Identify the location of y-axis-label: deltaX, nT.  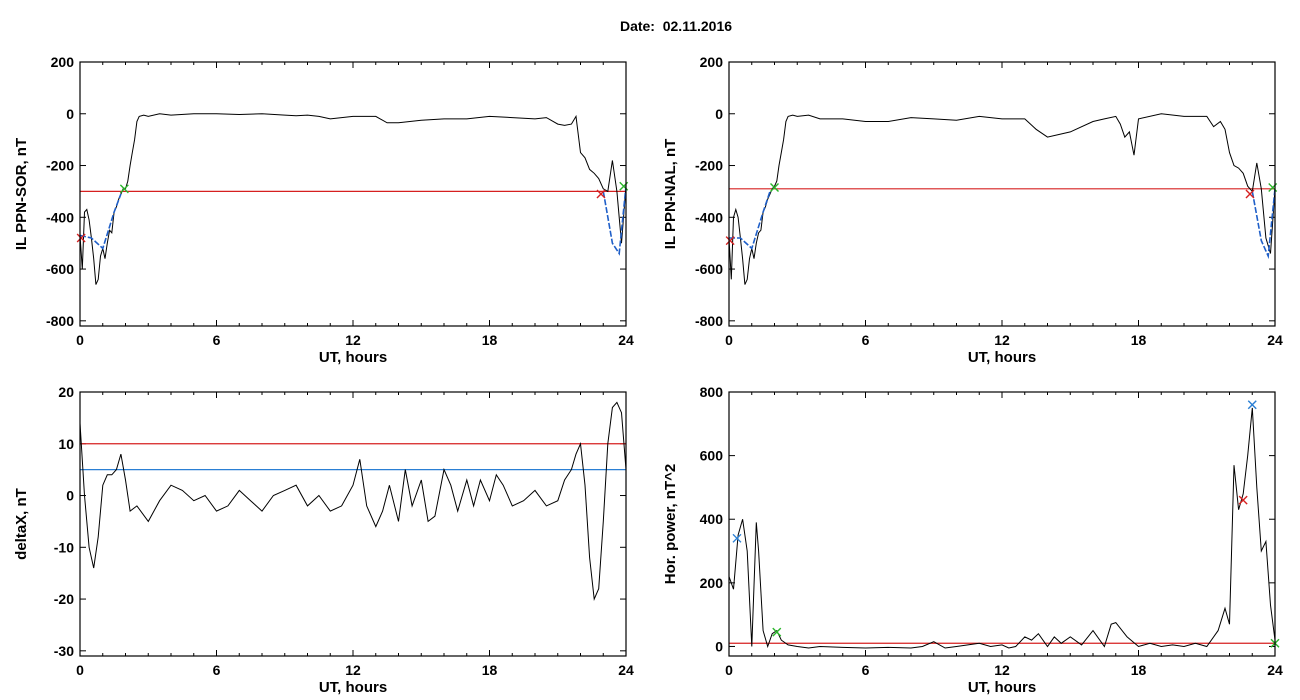
(21, 524).